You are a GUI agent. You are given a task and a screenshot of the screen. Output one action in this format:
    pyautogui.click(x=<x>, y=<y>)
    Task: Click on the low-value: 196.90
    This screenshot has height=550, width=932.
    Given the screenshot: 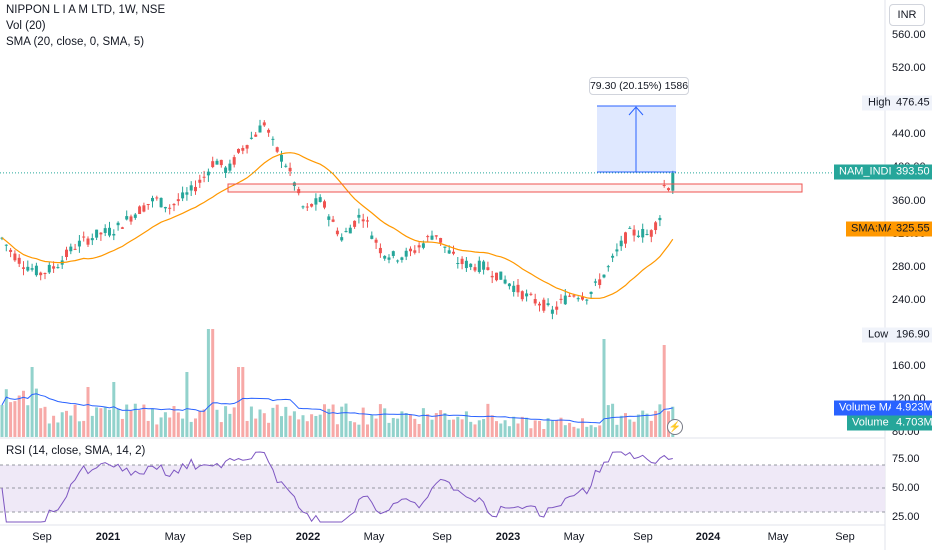 What is the action you would take?
    pyautogui.click(x=911, y=335)
    